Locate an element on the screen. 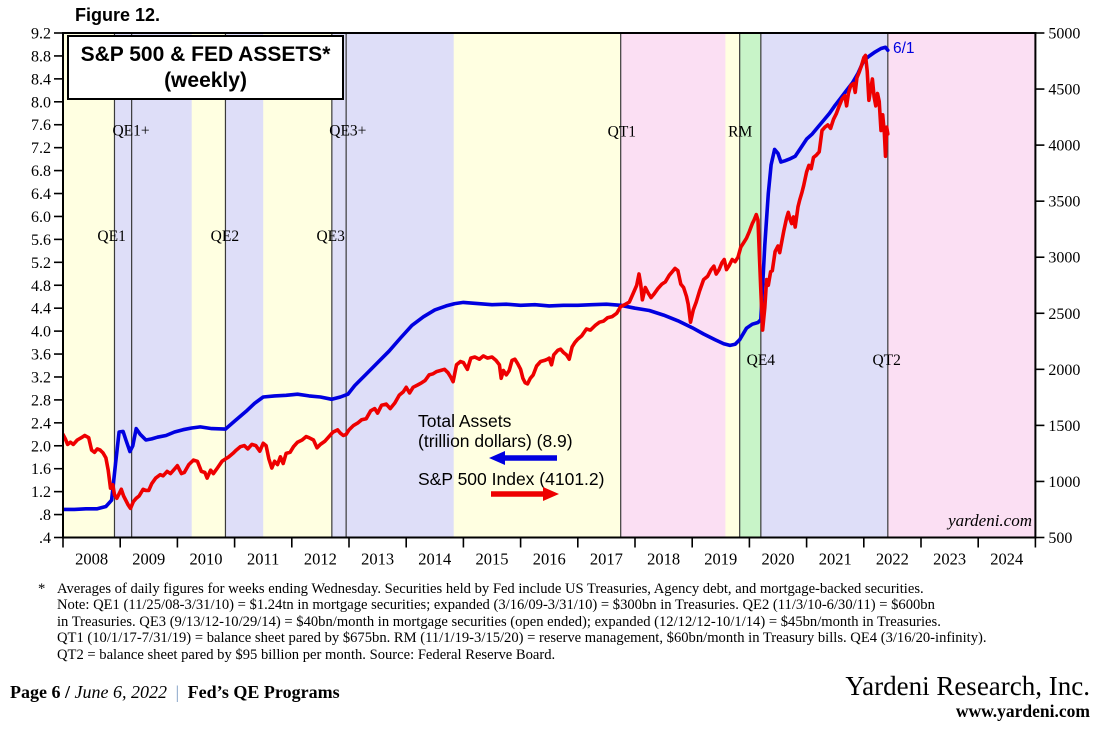 The height and width of the screenshot is (743, 1110). legend-total-assets-label: Total Assets (trillion dollars) (8.9) is located at coordinates (495, 431).